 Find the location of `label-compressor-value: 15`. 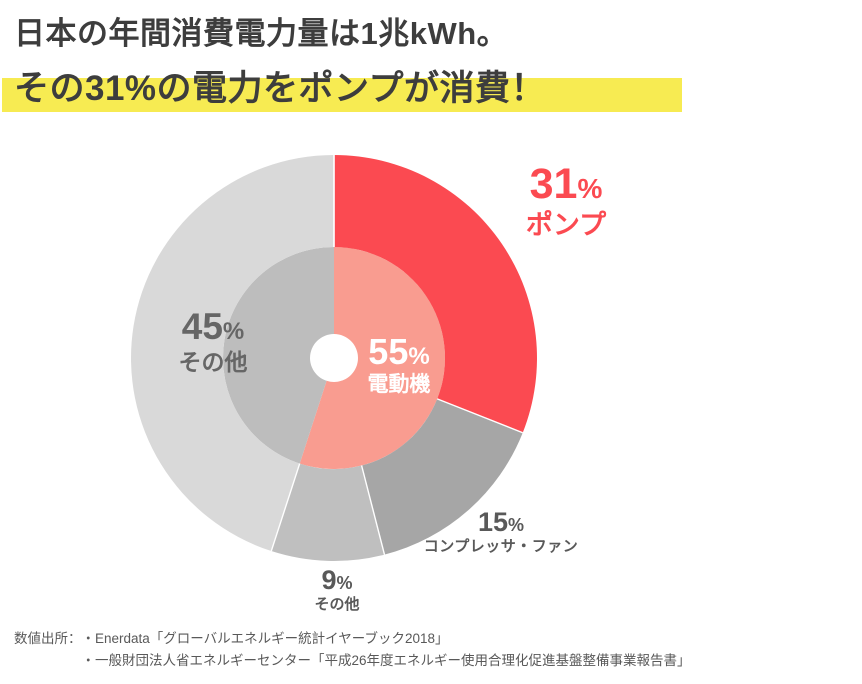

label-compressor-value: 15 is located at coordinates (493, 522).